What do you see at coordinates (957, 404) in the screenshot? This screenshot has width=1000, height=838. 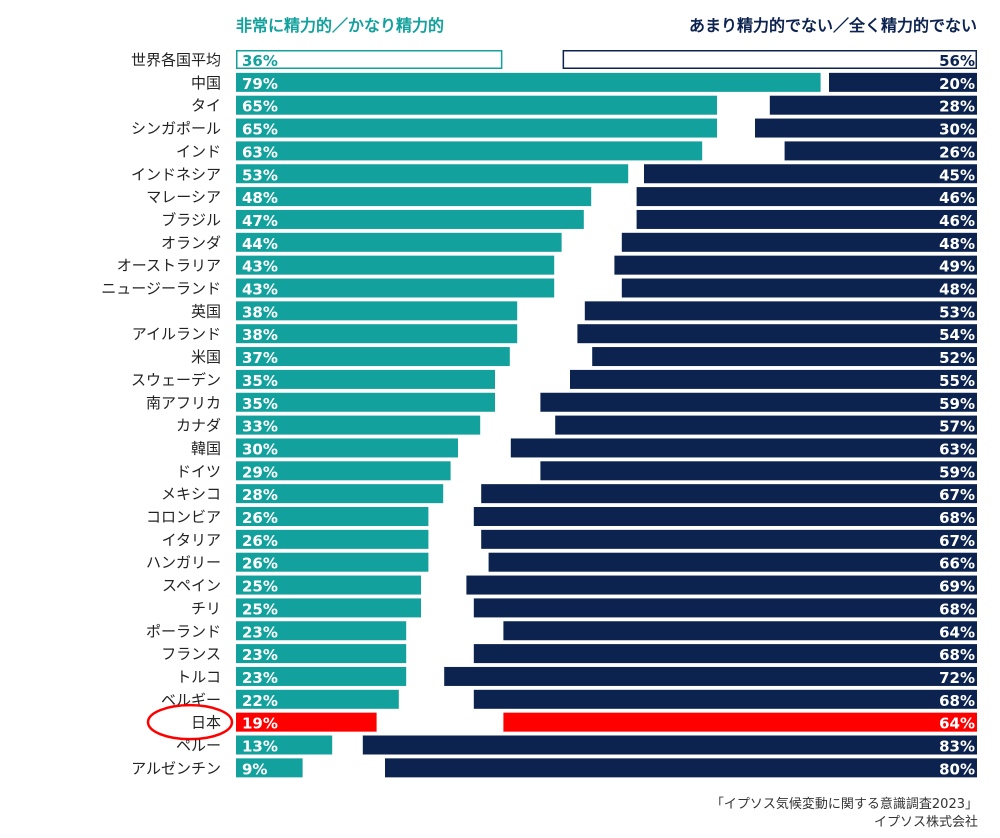 I see `value-label-negative: 59%` at bounding box center [957, 404].